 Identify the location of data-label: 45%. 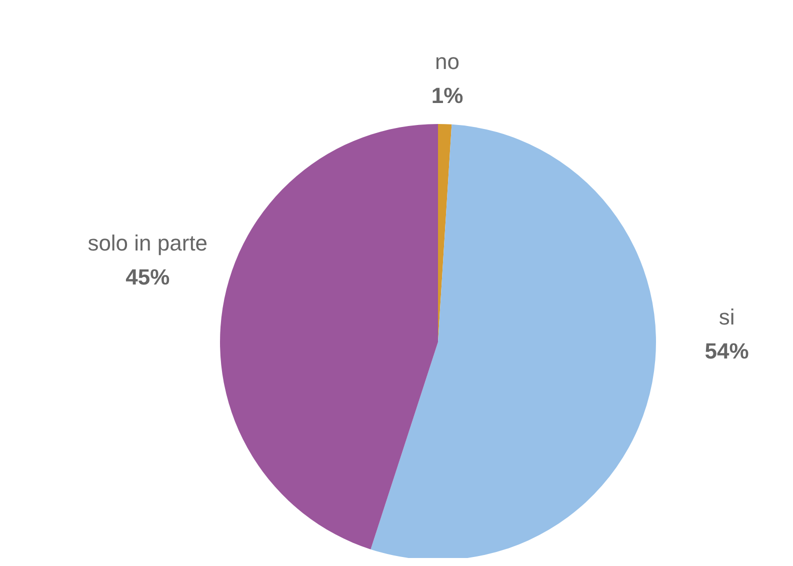
(148, 277).